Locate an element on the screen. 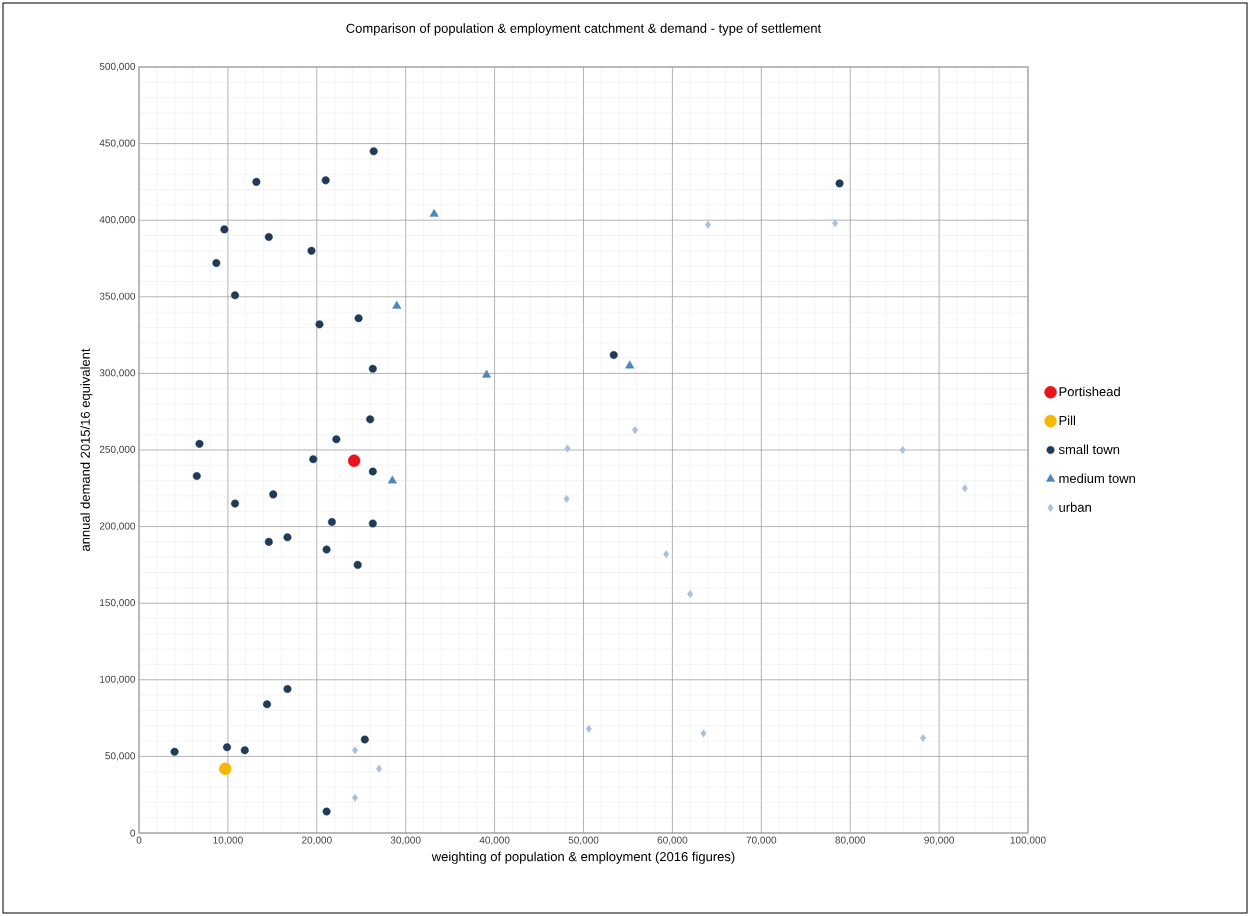 This screenshot has width=1250, height=916. x-tick-label: 100,000 is located at coordinates (1028, 840).